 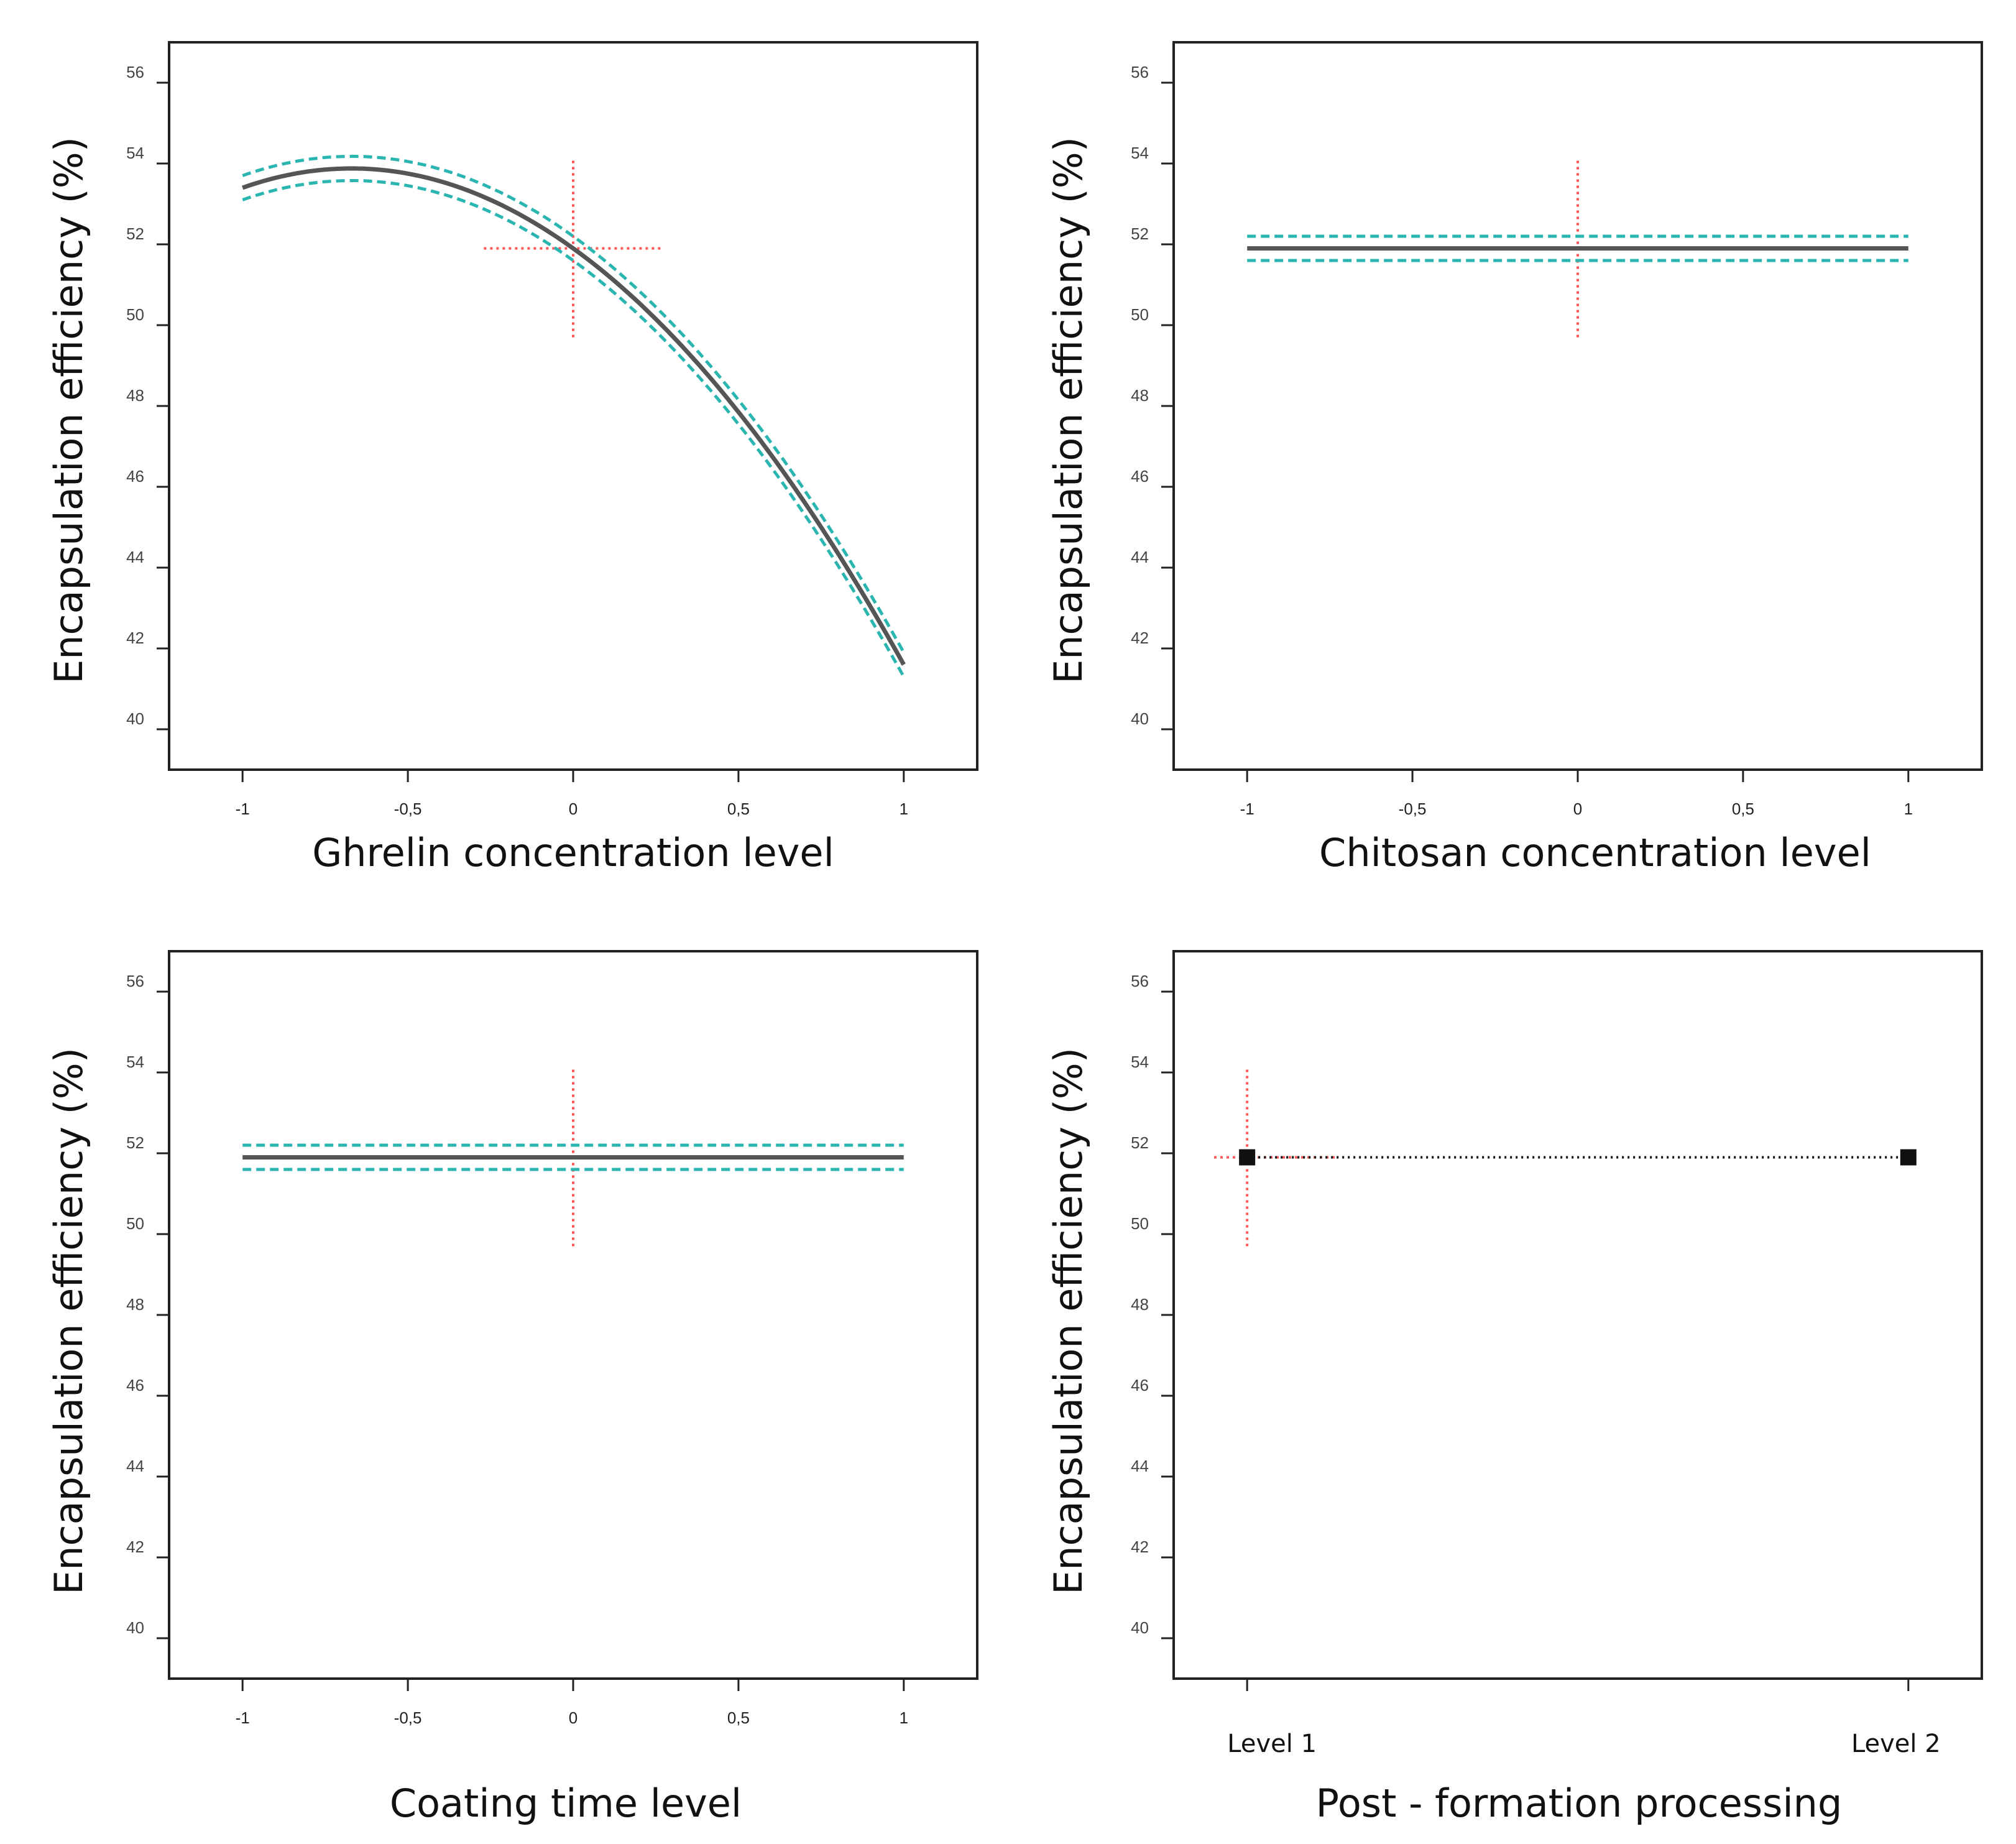 I want to click on chitosan-marks, so click(x=1577, y=249).